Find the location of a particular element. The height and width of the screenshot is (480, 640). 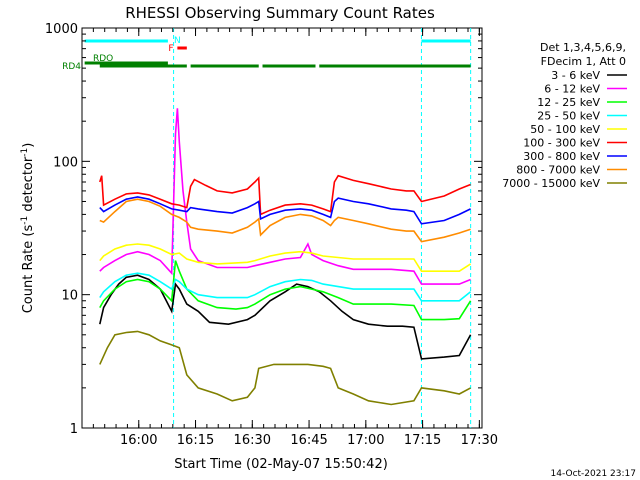

legend-entry-label: 800 - 7000 keV is located at coordinates (558, 170).